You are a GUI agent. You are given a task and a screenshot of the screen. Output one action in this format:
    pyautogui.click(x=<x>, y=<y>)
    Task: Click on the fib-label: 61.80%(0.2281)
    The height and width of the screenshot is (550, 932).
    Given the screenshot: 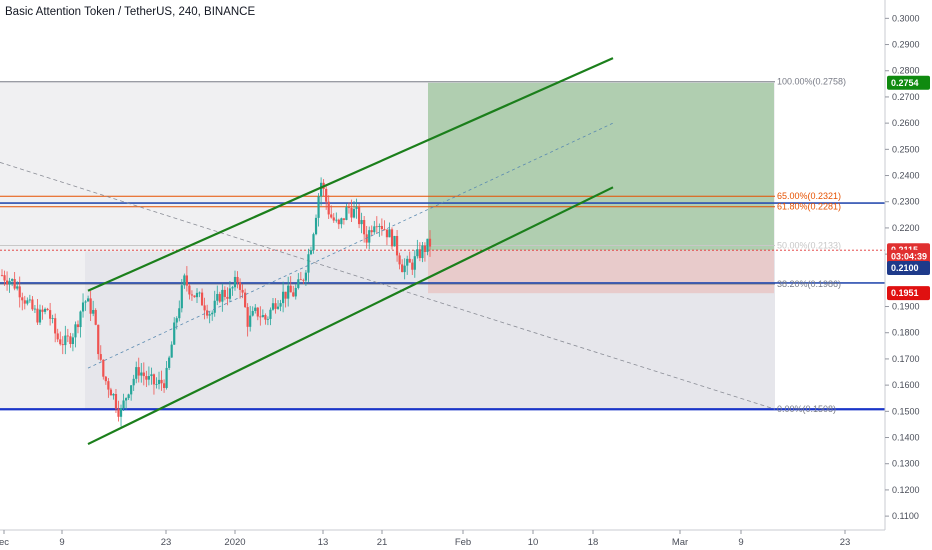 What is the action you would take?
    pyautogui.click(x=809, y=207)
    